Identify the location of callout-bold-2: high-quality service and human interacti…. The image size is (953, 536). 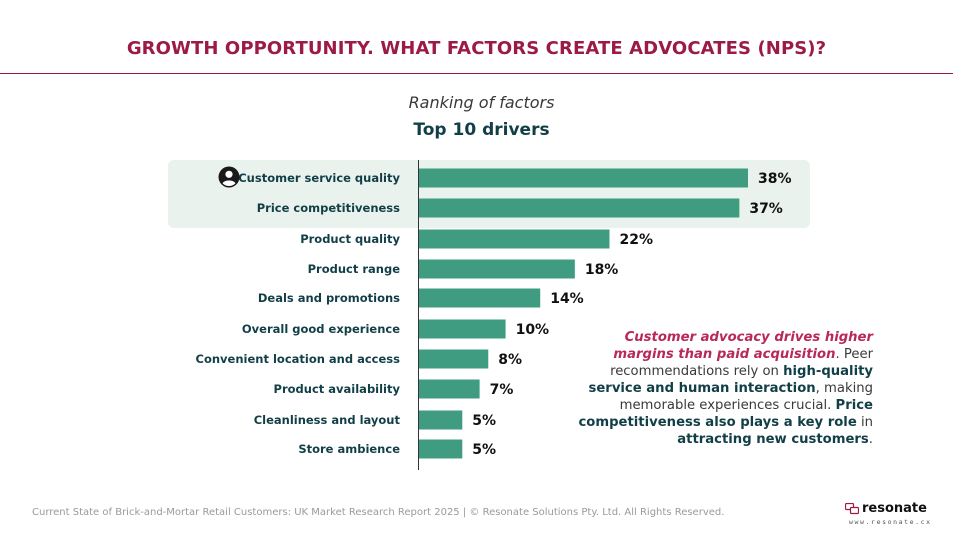
(730, 380).